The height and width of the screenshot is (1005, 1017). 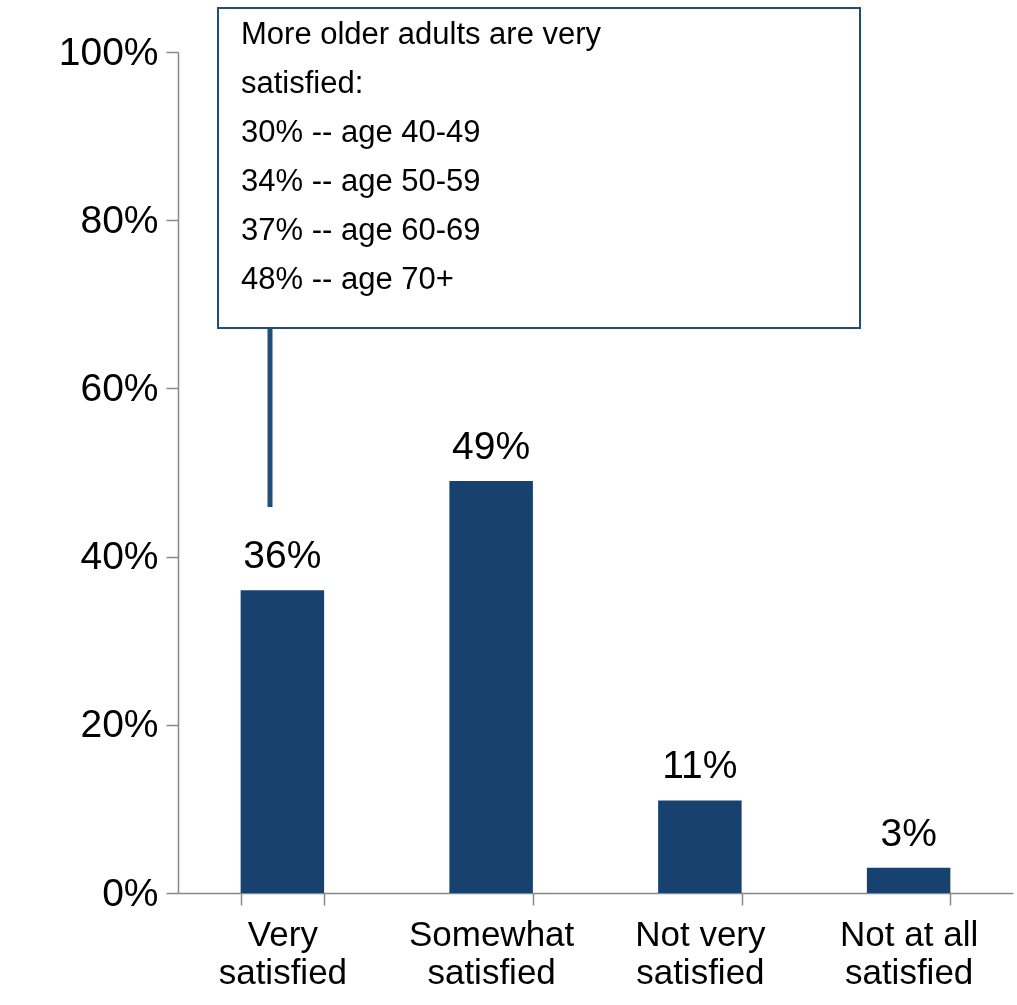 I want to click on y-tick-label: 40%, so click(x=119, y=556).